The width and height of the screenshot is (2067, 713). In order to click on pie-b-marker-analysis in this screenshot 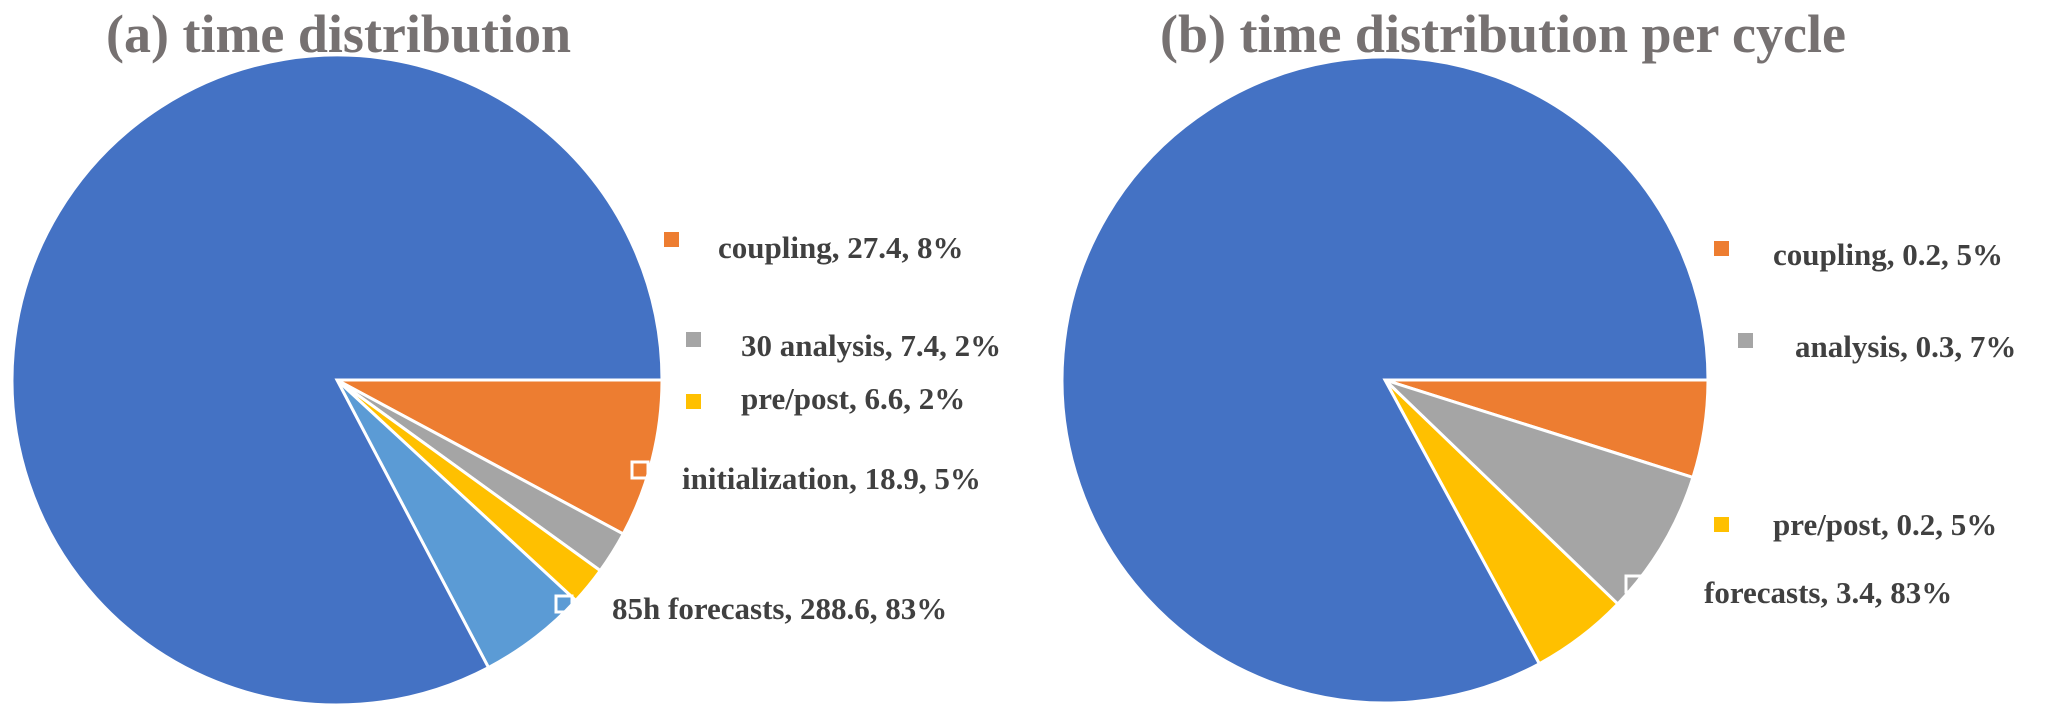, I will do `click(1745, 340)`.